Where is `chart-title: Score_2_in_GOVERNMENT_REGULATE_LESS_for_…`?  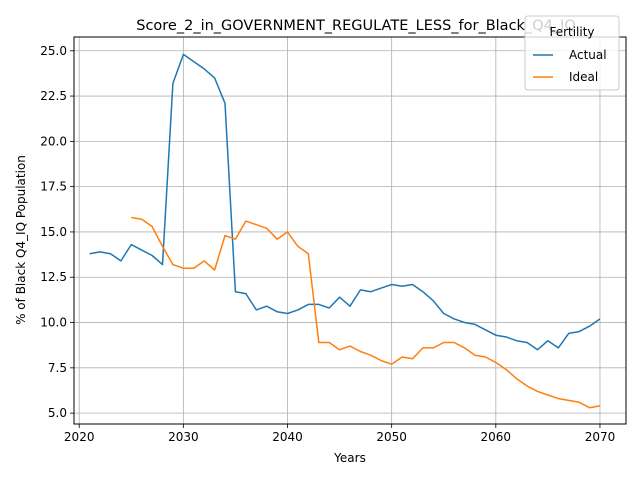 chart-title: Score_2_in_GOVERNMENT_REGULATE_LESS_for_… is located at coordinates (356, 26).